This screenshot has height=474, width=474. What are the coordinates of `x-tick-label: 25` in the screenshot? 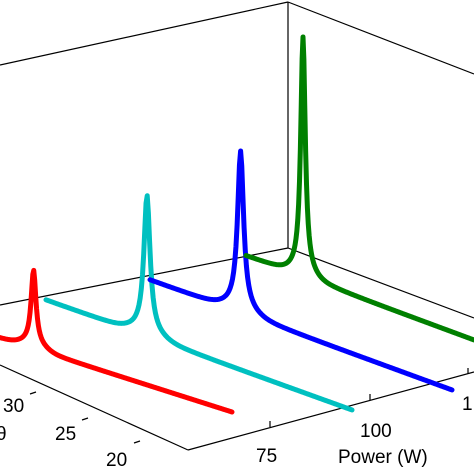 It's located at (65, 434).